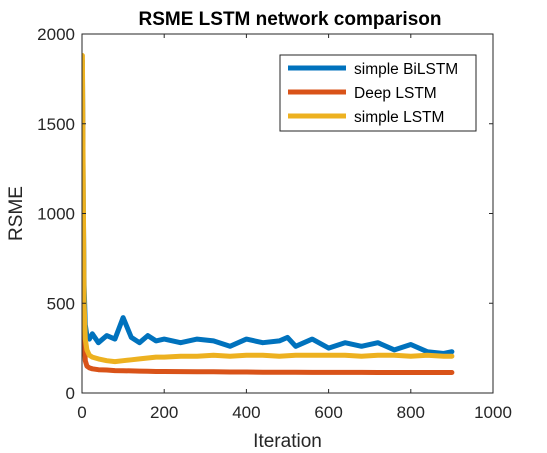 The height and width of the screenshot is (453, 547). Describe the element at coordinates (411, 412) in the screenshot. I see `x-tick-label: 800` at that location.